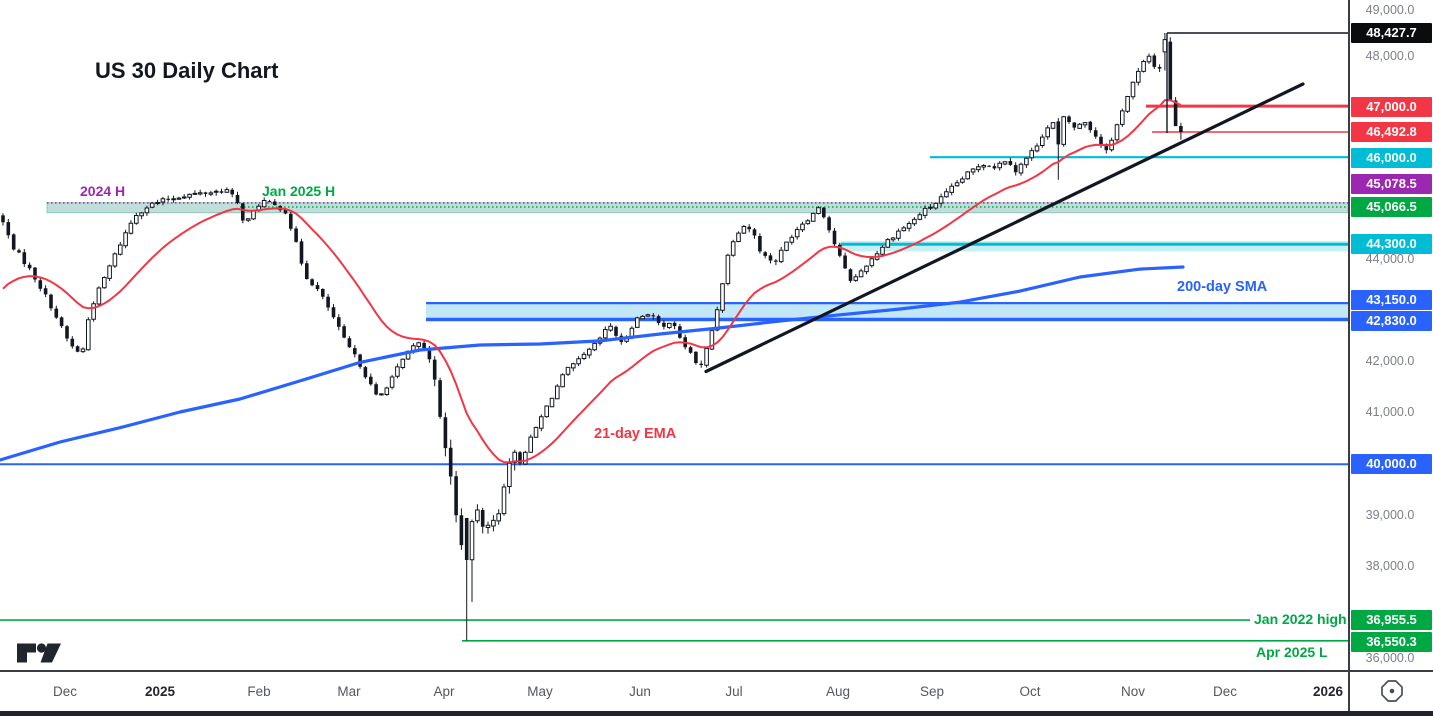 The width and height of the screenshot is (1433, 716). I want to click on price-tick: 36,000.0, so click(1390, 658).